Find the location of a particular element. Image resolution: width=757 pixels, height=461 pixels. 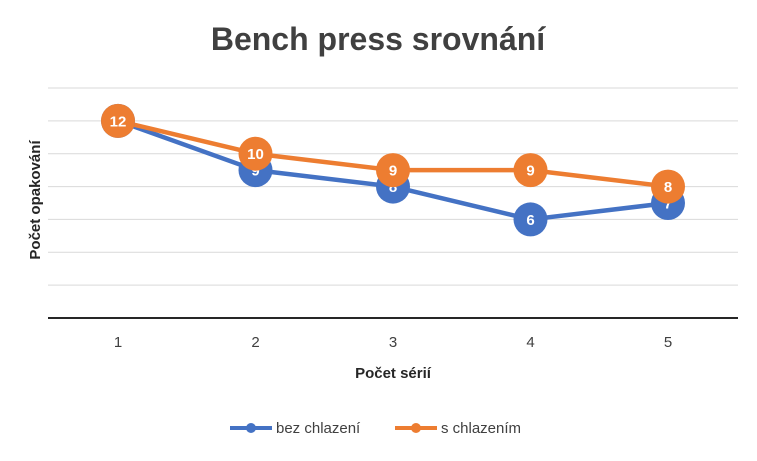

x-tick-labels: 1 2 3 4 5 is located at coordinates (393, 342).